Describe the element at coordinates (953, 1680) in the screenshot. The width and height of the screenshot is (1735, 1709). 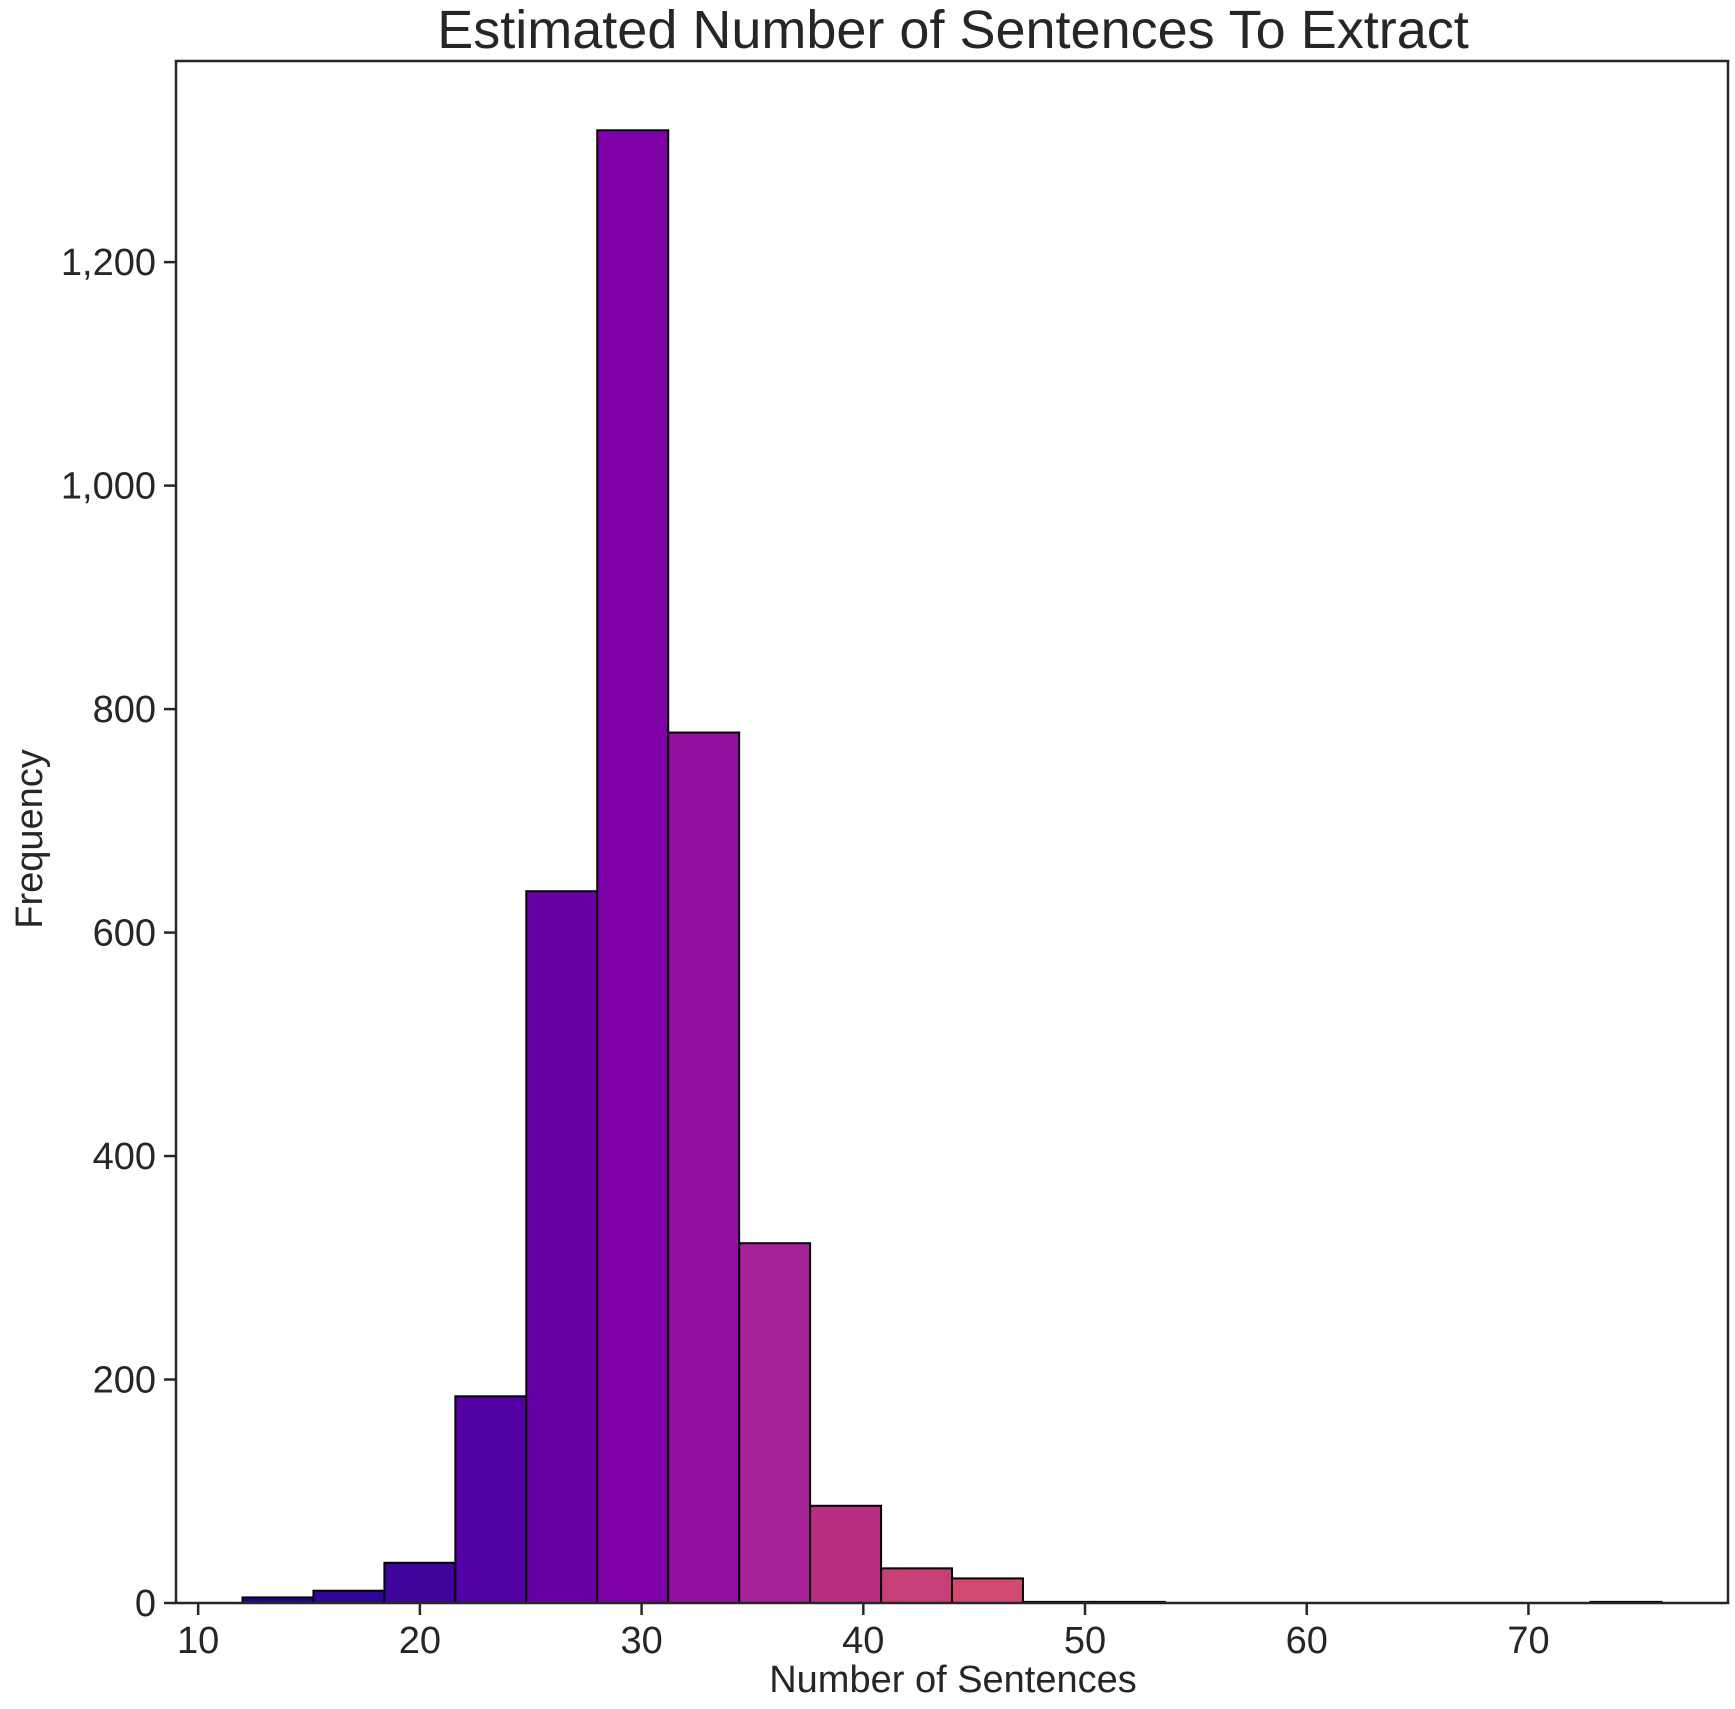
I see `x-axis-label: Number of Sentences` at that location.